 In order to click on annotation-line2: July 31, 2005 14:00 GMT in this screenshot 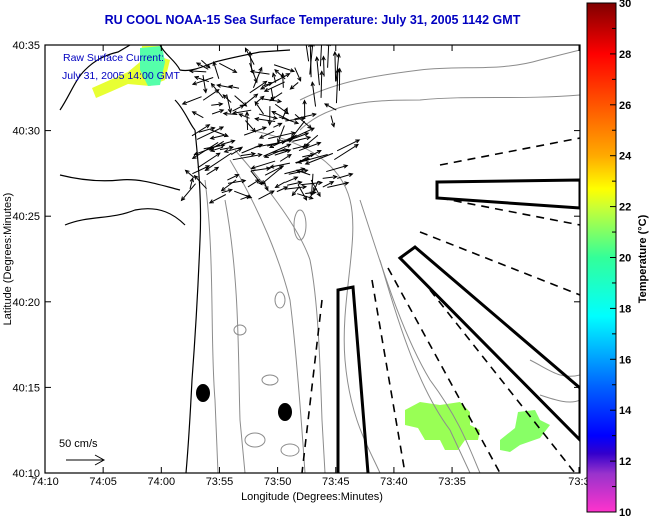, I will do `click(121, 76)`.